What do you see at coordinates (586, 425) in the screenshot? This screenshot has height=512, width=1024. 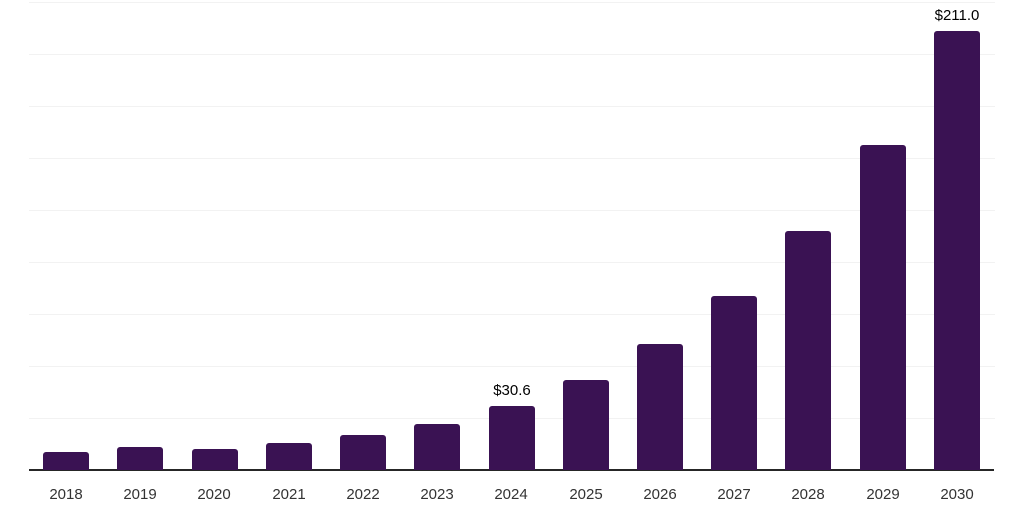 I see `bar-2025` at bounding box center [586, 425].